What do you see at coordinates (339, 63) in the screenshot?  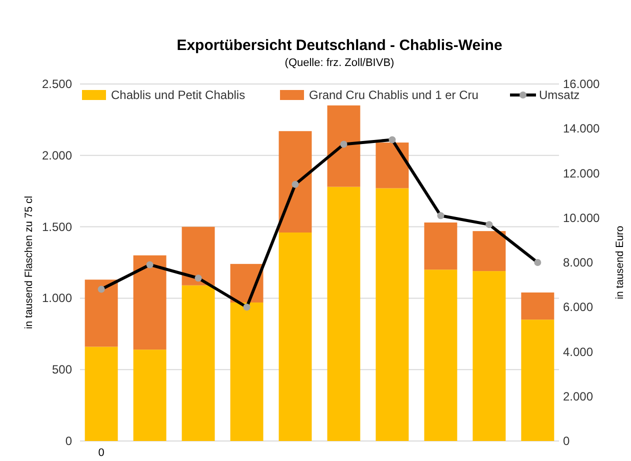 I see `chart-subtitle: (Quelle: frz. Zoll/BIVB)` at bounding box center [339, 63].